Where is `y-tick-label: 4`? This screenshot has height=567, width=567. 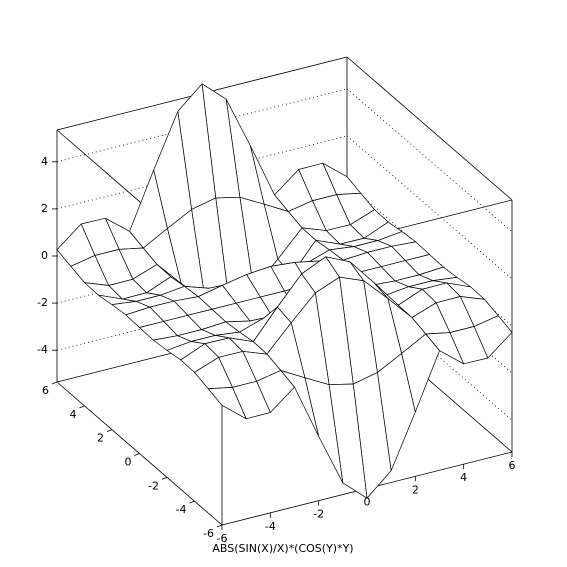
y-tick-label: 4 is located at coordinates (73, 414).